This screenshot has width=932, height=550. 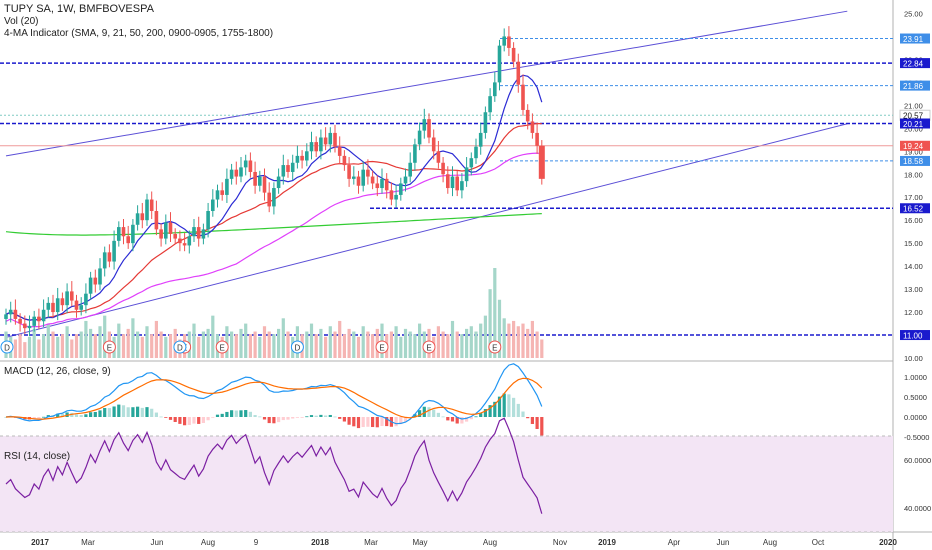 What do you see at coordinates (913, 243) in the screenshot?
I see `price-tick-label: 15.00` at bounding box center [913, 243].